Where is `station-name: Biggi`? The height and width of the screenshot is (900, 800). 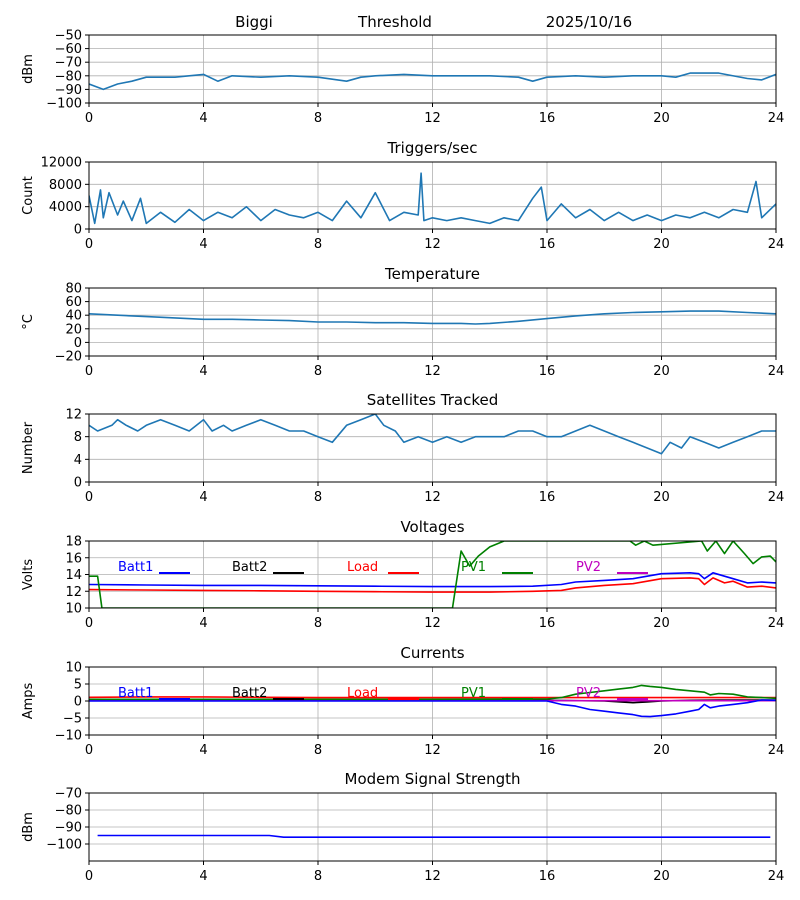
station-name: Biggi is located at coordinates (254, 22).